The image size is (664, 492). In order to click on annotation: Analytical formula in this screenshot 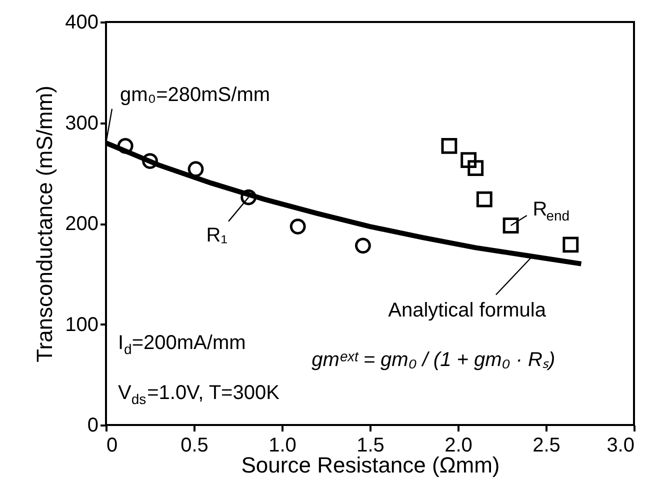, I will do `click(467, 311)`.